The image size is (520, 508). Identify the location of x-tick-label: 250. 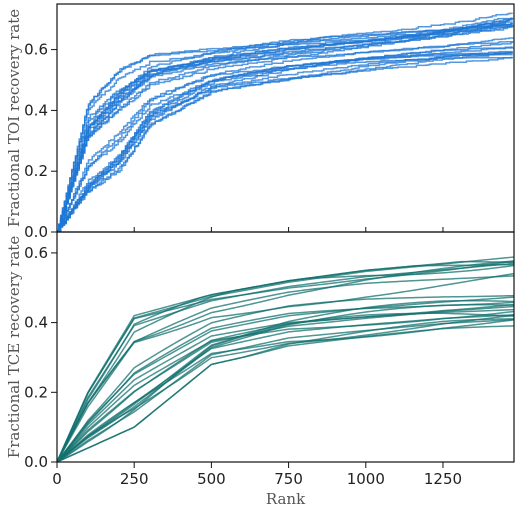
(134, 479).